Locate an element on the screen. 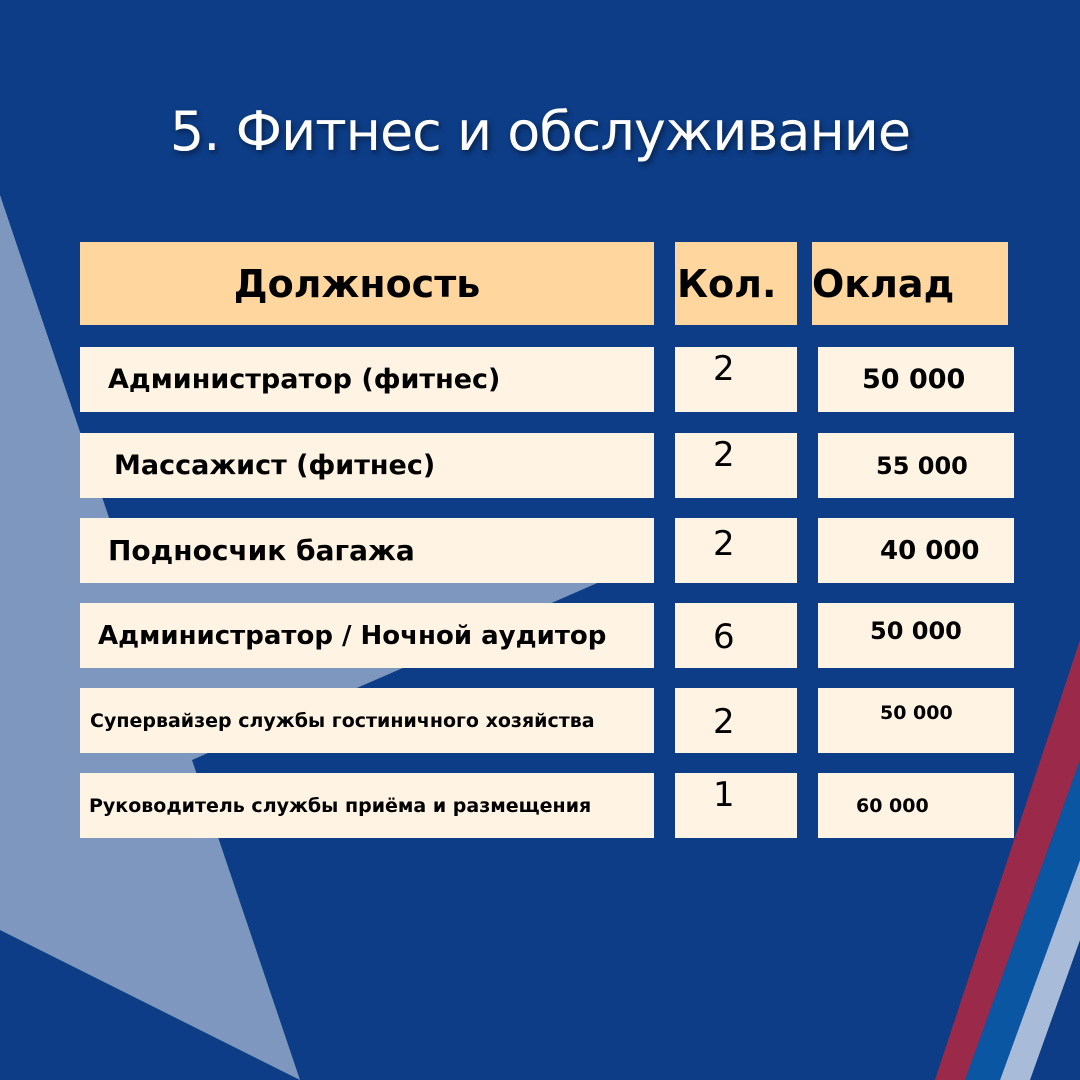 This screenshot has height=1080, width=1080. row-salary: 40 000 is located at coordinates (916, 550).